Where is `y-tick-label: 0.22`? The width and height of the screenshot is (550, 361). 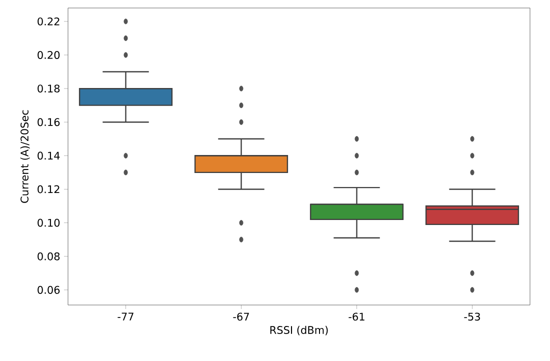
y-tick-label: 0.22 is located at coordinates (49, 21).